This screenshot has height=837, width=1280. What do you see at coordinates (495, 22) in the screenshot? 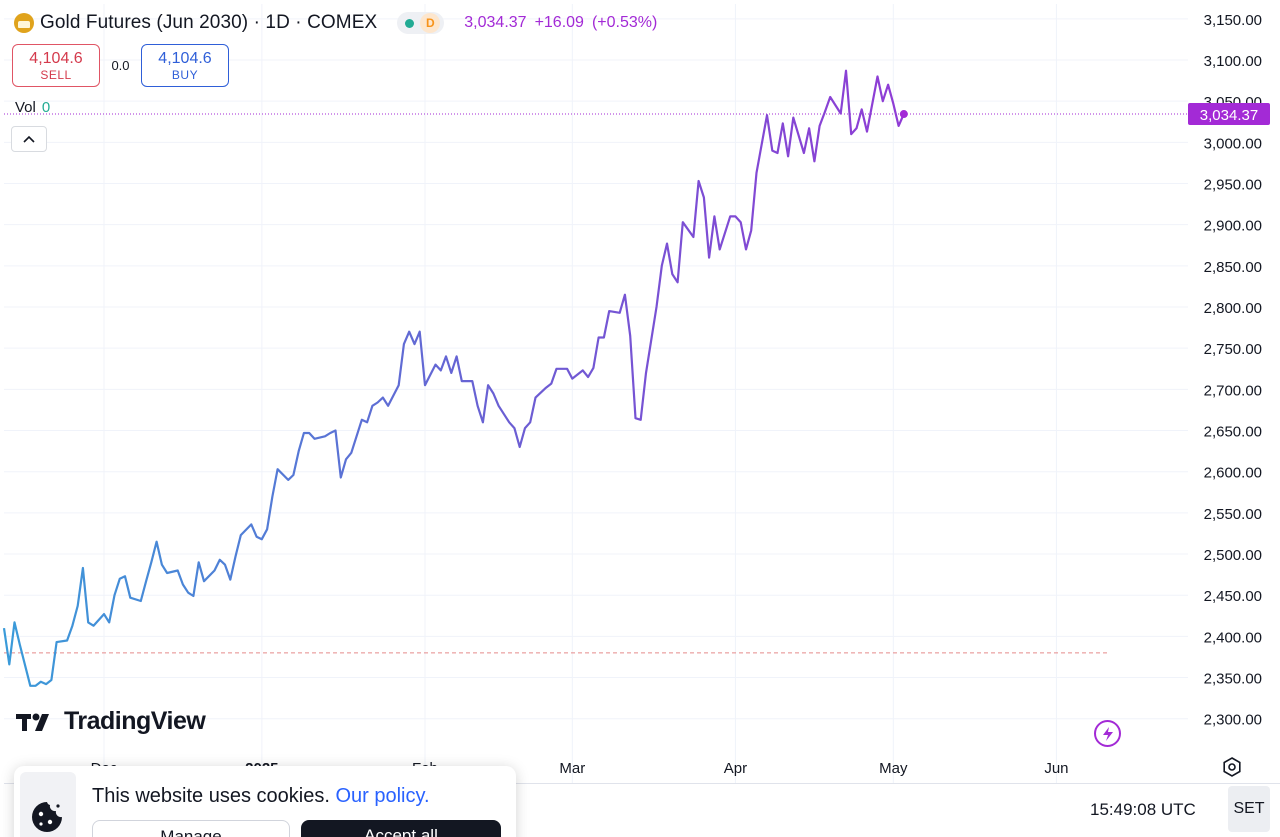
I see `last-price: 3,034.37` at bounding box center [495, 22].